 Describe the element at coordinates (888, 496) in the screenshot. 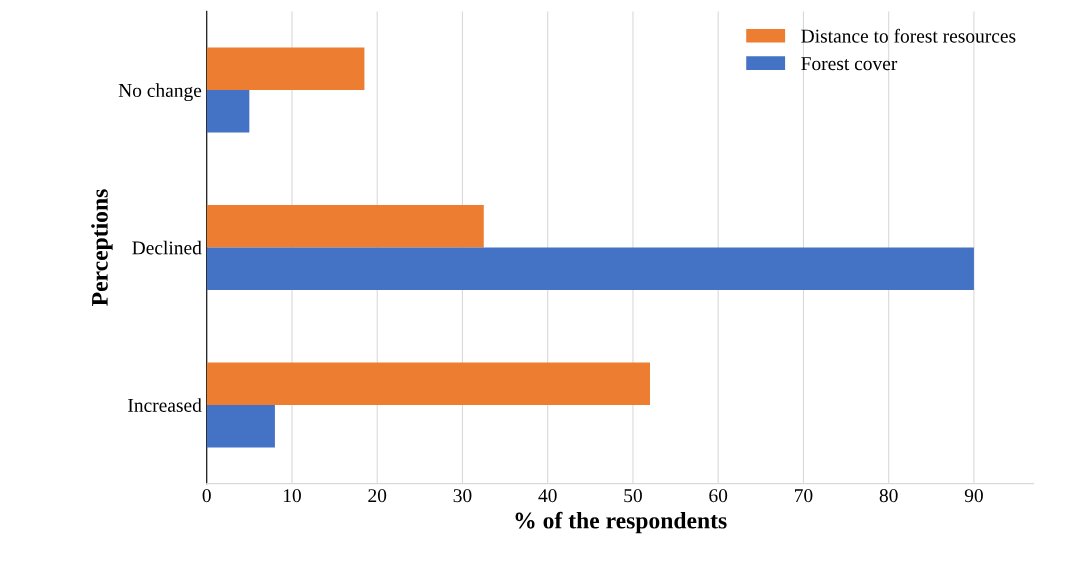

I see `x-tick-label: 80` at that location.